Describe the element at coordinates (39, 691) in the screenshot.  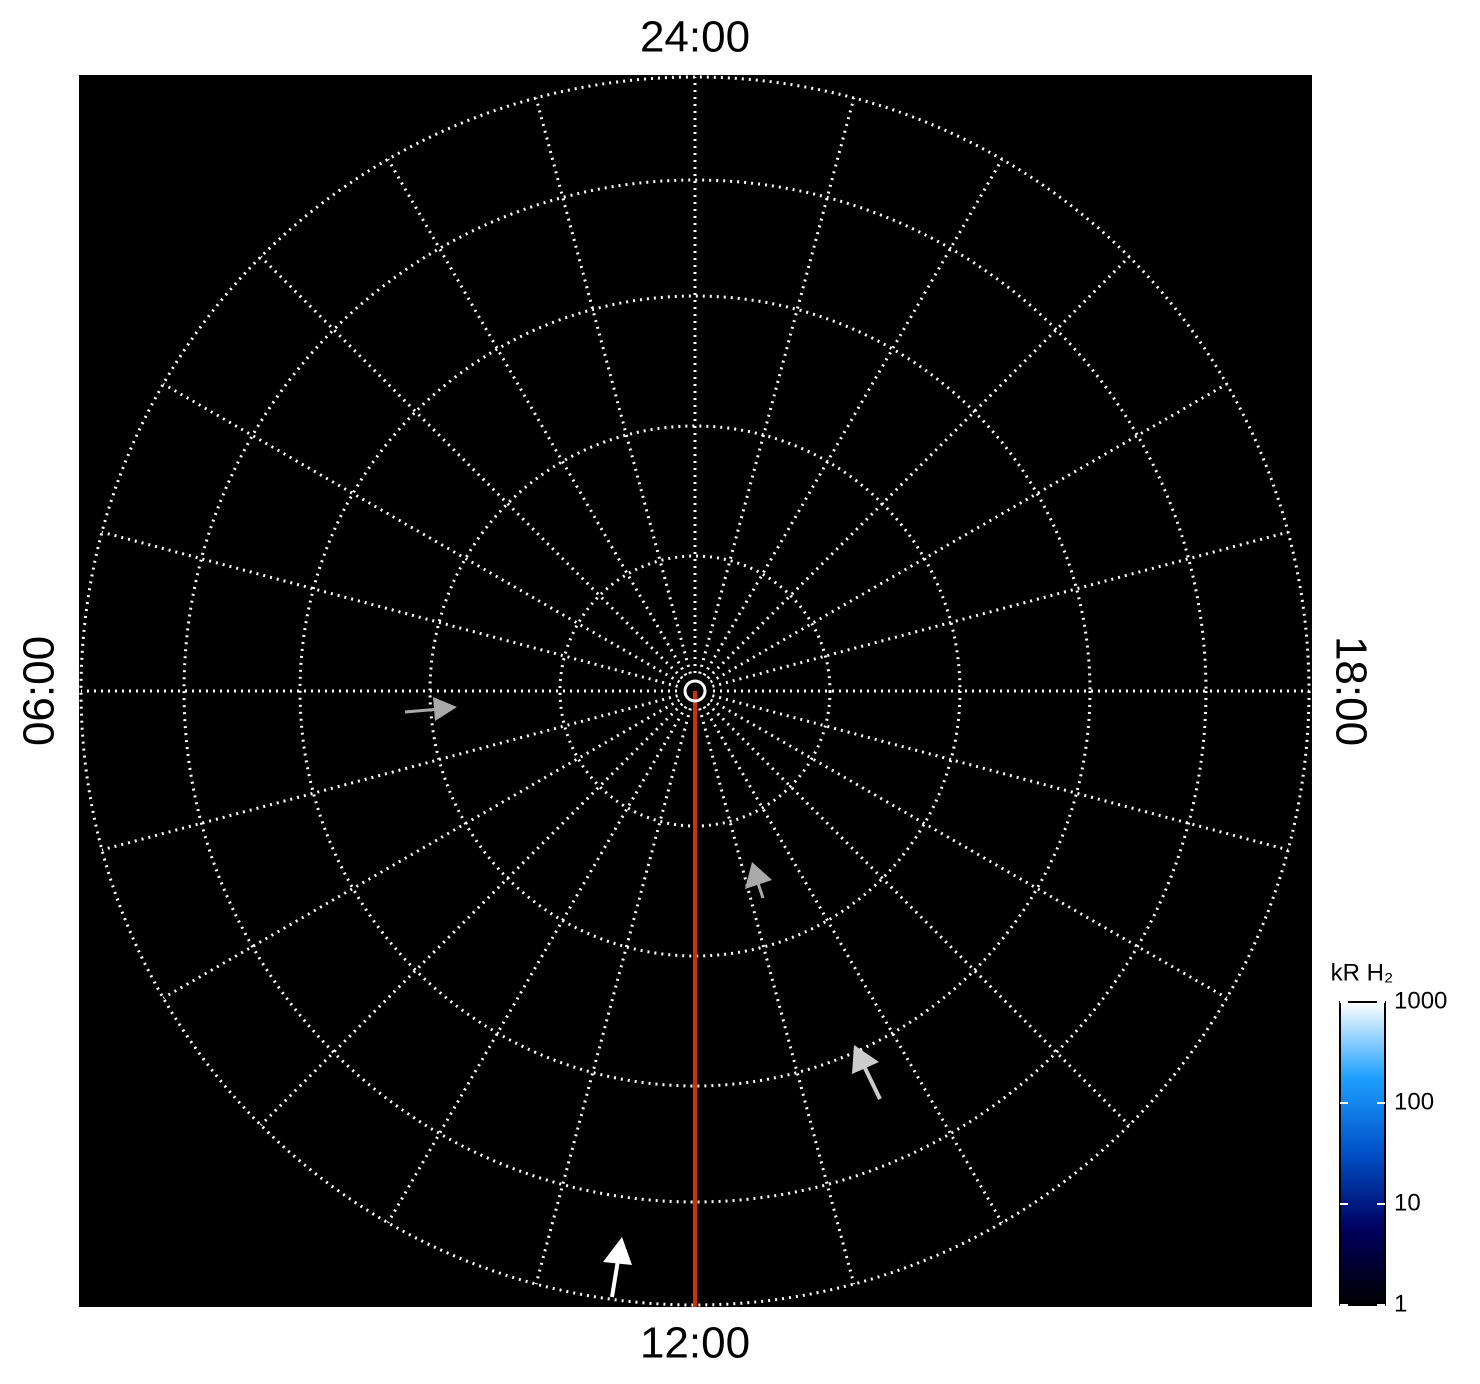
I see `local-time-label: 06:00` at that location.